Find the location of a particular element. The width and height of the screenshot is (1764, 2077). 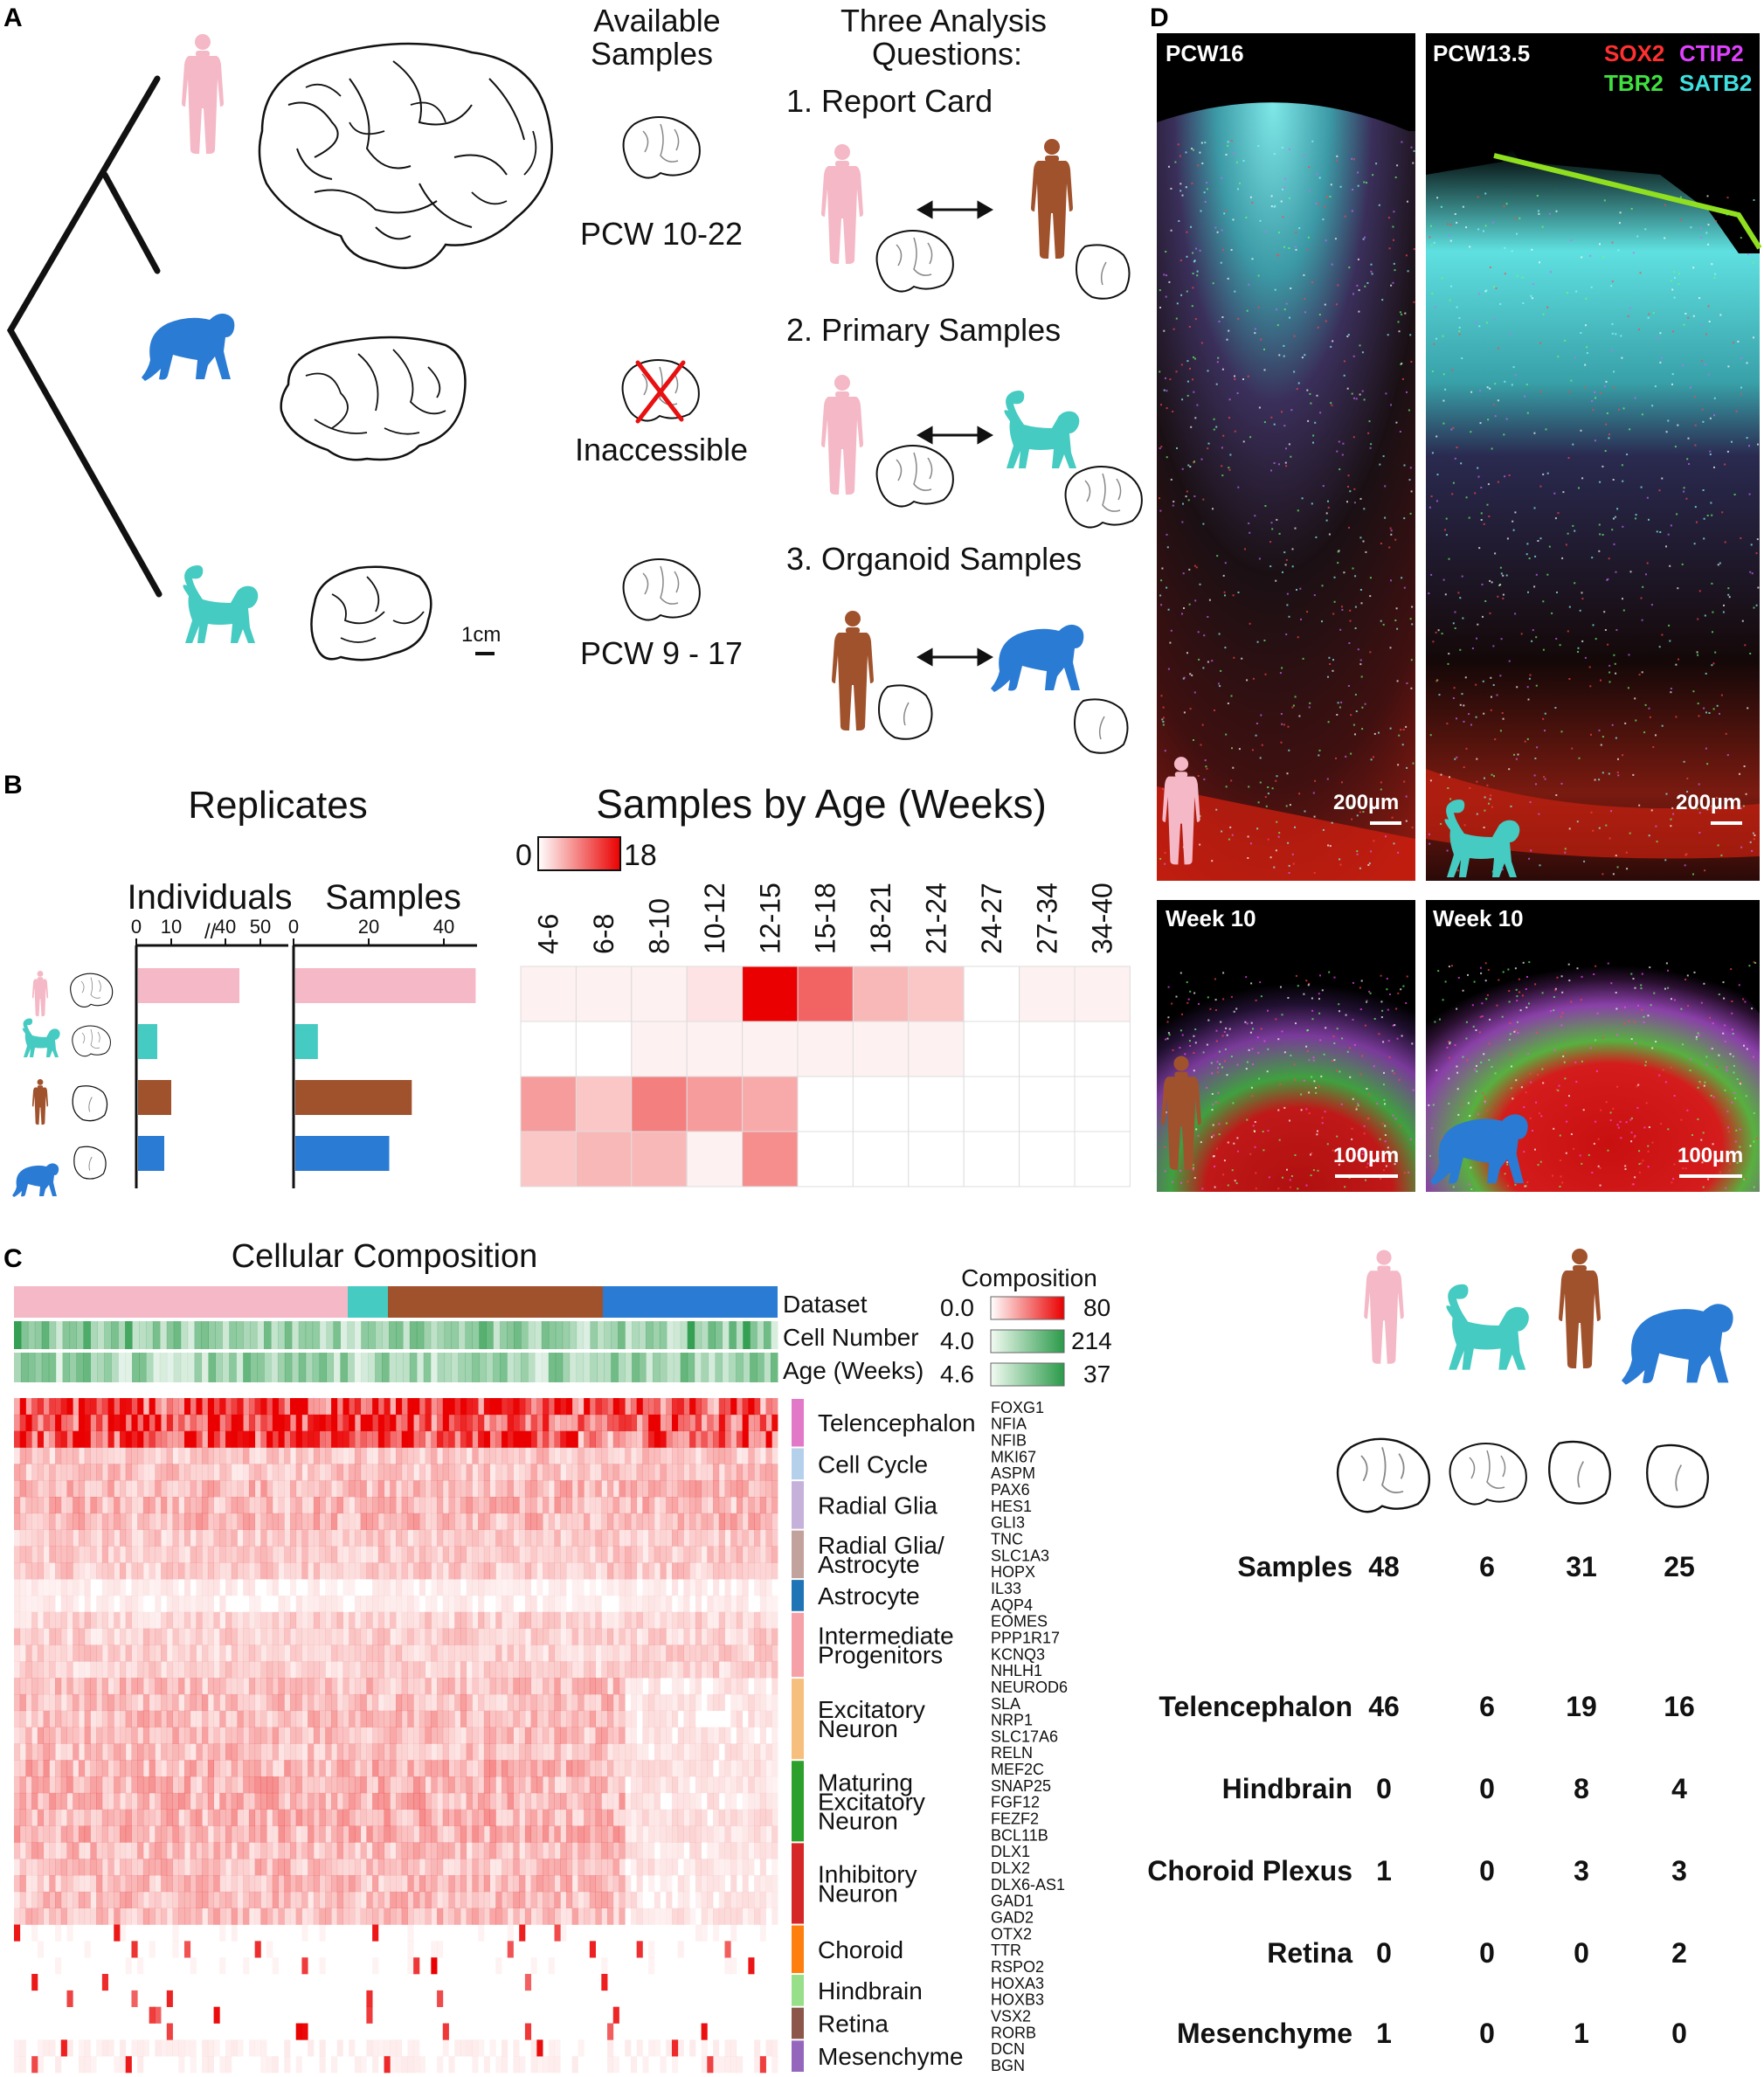

gene-label: OTX2 is located at coordinates (1011, 1934).